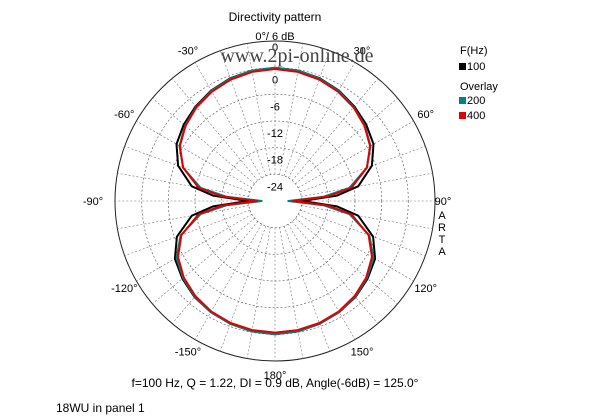  What do you see at coordinates (443, 202) in the screenshot?
I see `angle-label: 90°` at bounding box center [443, 202].